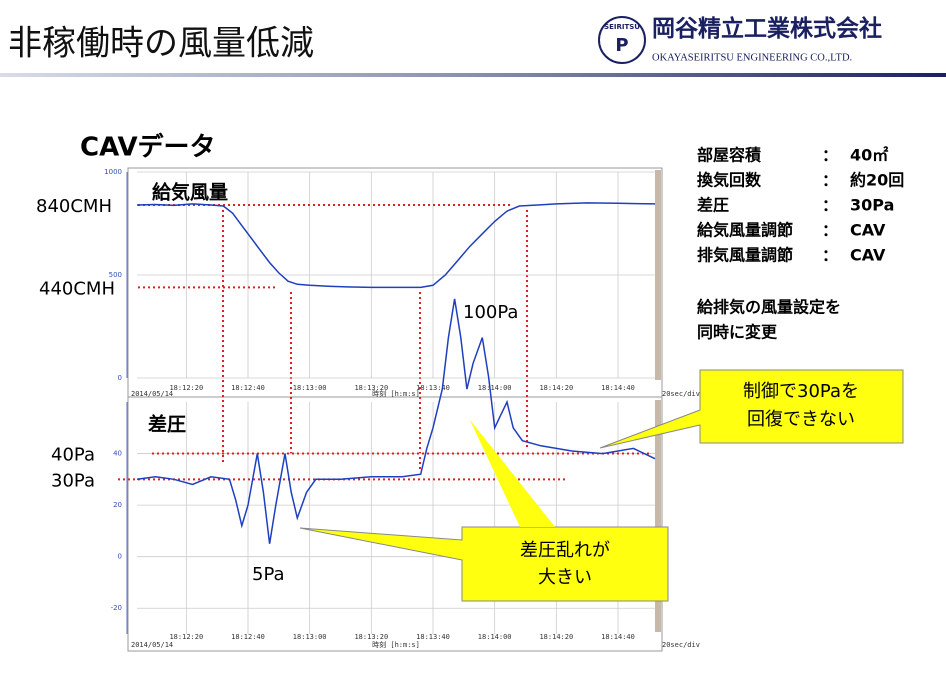 The height and width of the screenshot is (673, 946). I want to click on logo-text: SEIRITSU, so click(622, 27).